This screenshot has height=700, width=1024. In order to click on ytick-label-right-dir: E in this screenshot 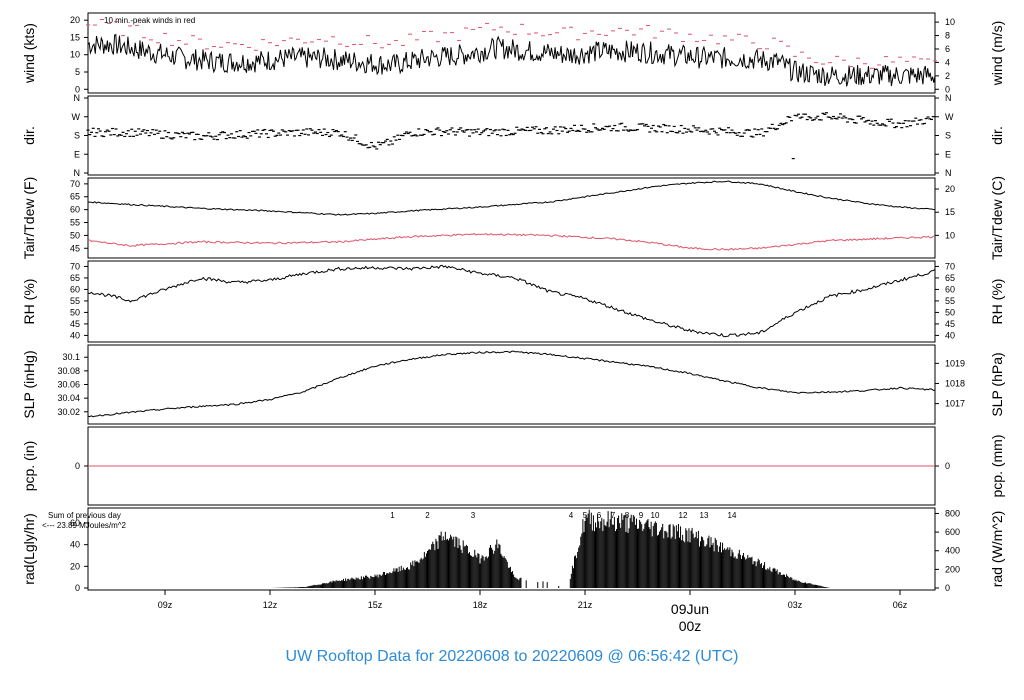, I will do `click(948, 154)`.